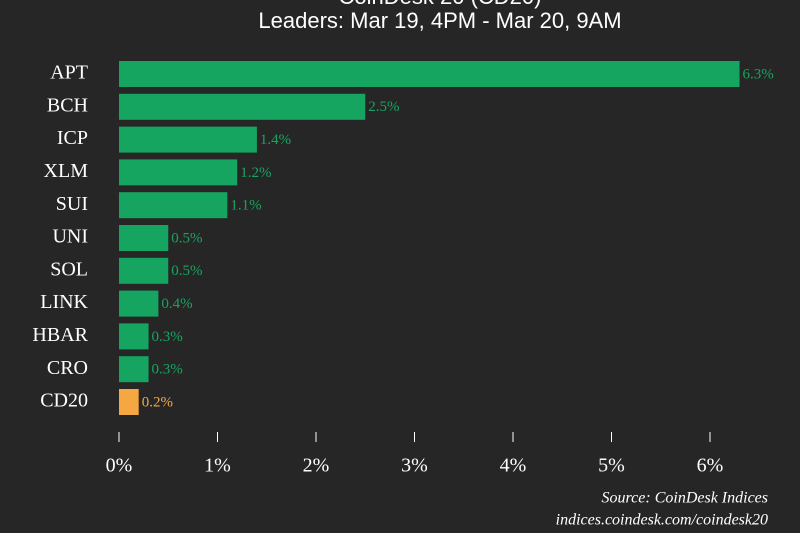 Image resolution: width=800 pixels, height=533 pixels. I want to click on value-label: 1.1%, so click(245, 206).